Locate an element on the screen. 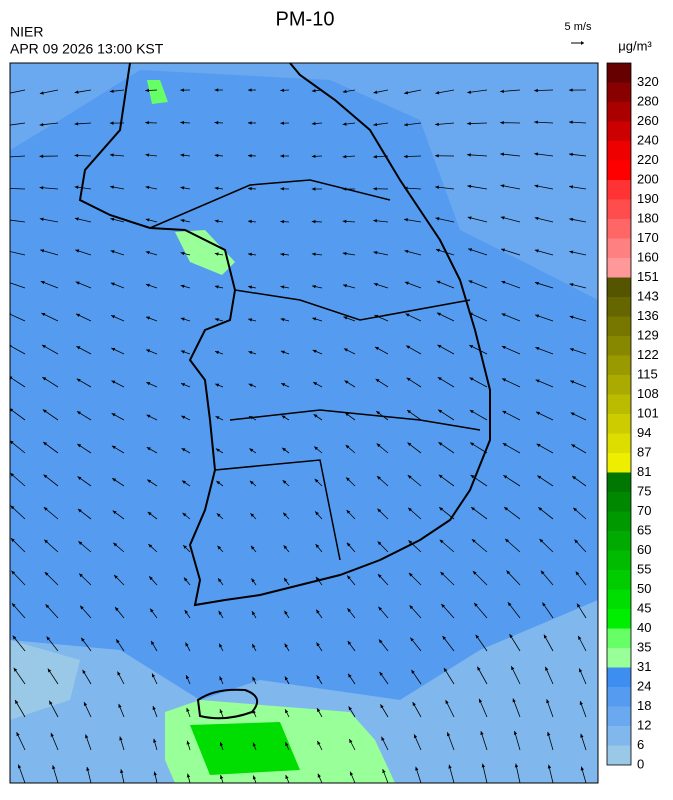 The width and height of the screenshot is (673, 800). colorbar-label: 220 is located at coordinates (648, 159).